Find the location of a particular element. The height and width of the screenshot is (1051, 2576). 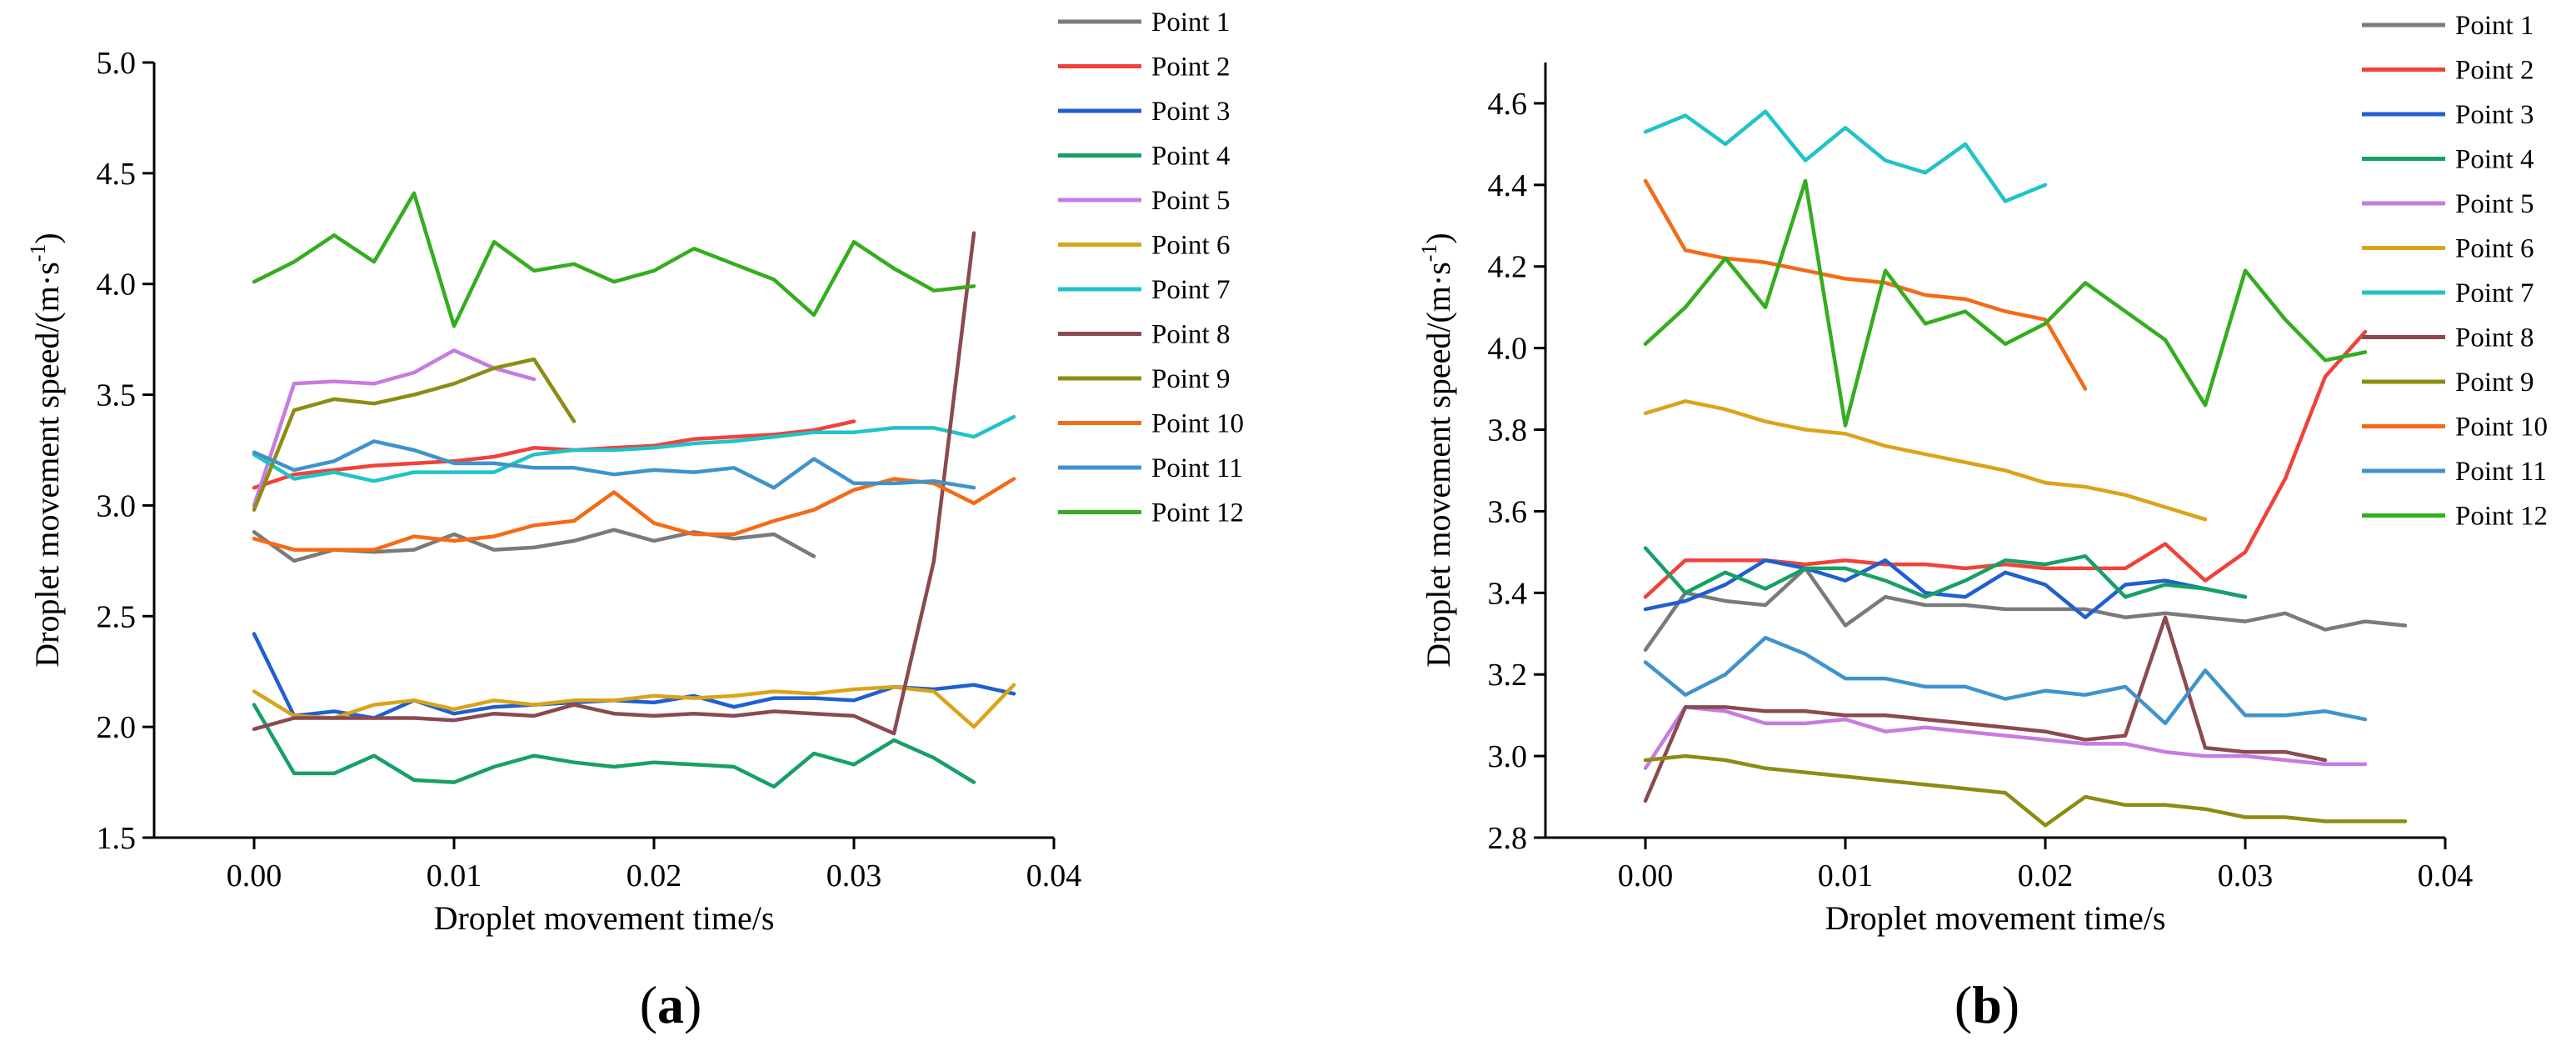

y-tick-label: 3.2 is located at coordinates (1508, 675).